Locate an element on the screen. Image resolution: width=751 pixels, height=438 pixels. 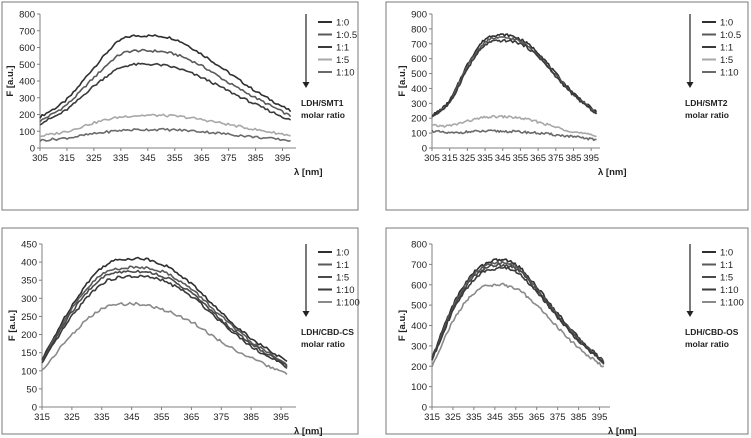
y-tick-label: 450 is located at coordinates (29, 245).